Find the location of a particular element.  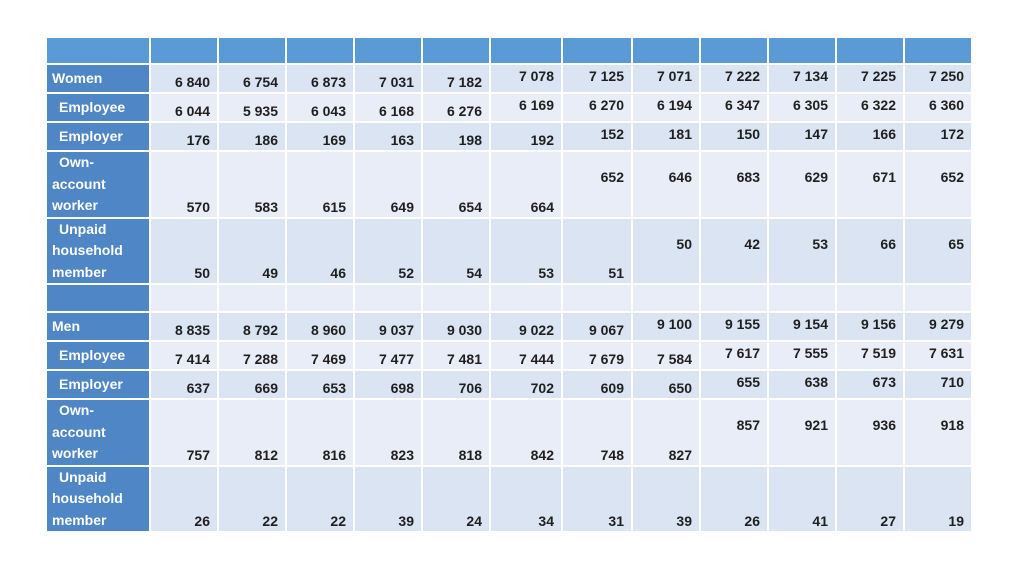

value-text: 7 519 is located at coordinates (878, 353).